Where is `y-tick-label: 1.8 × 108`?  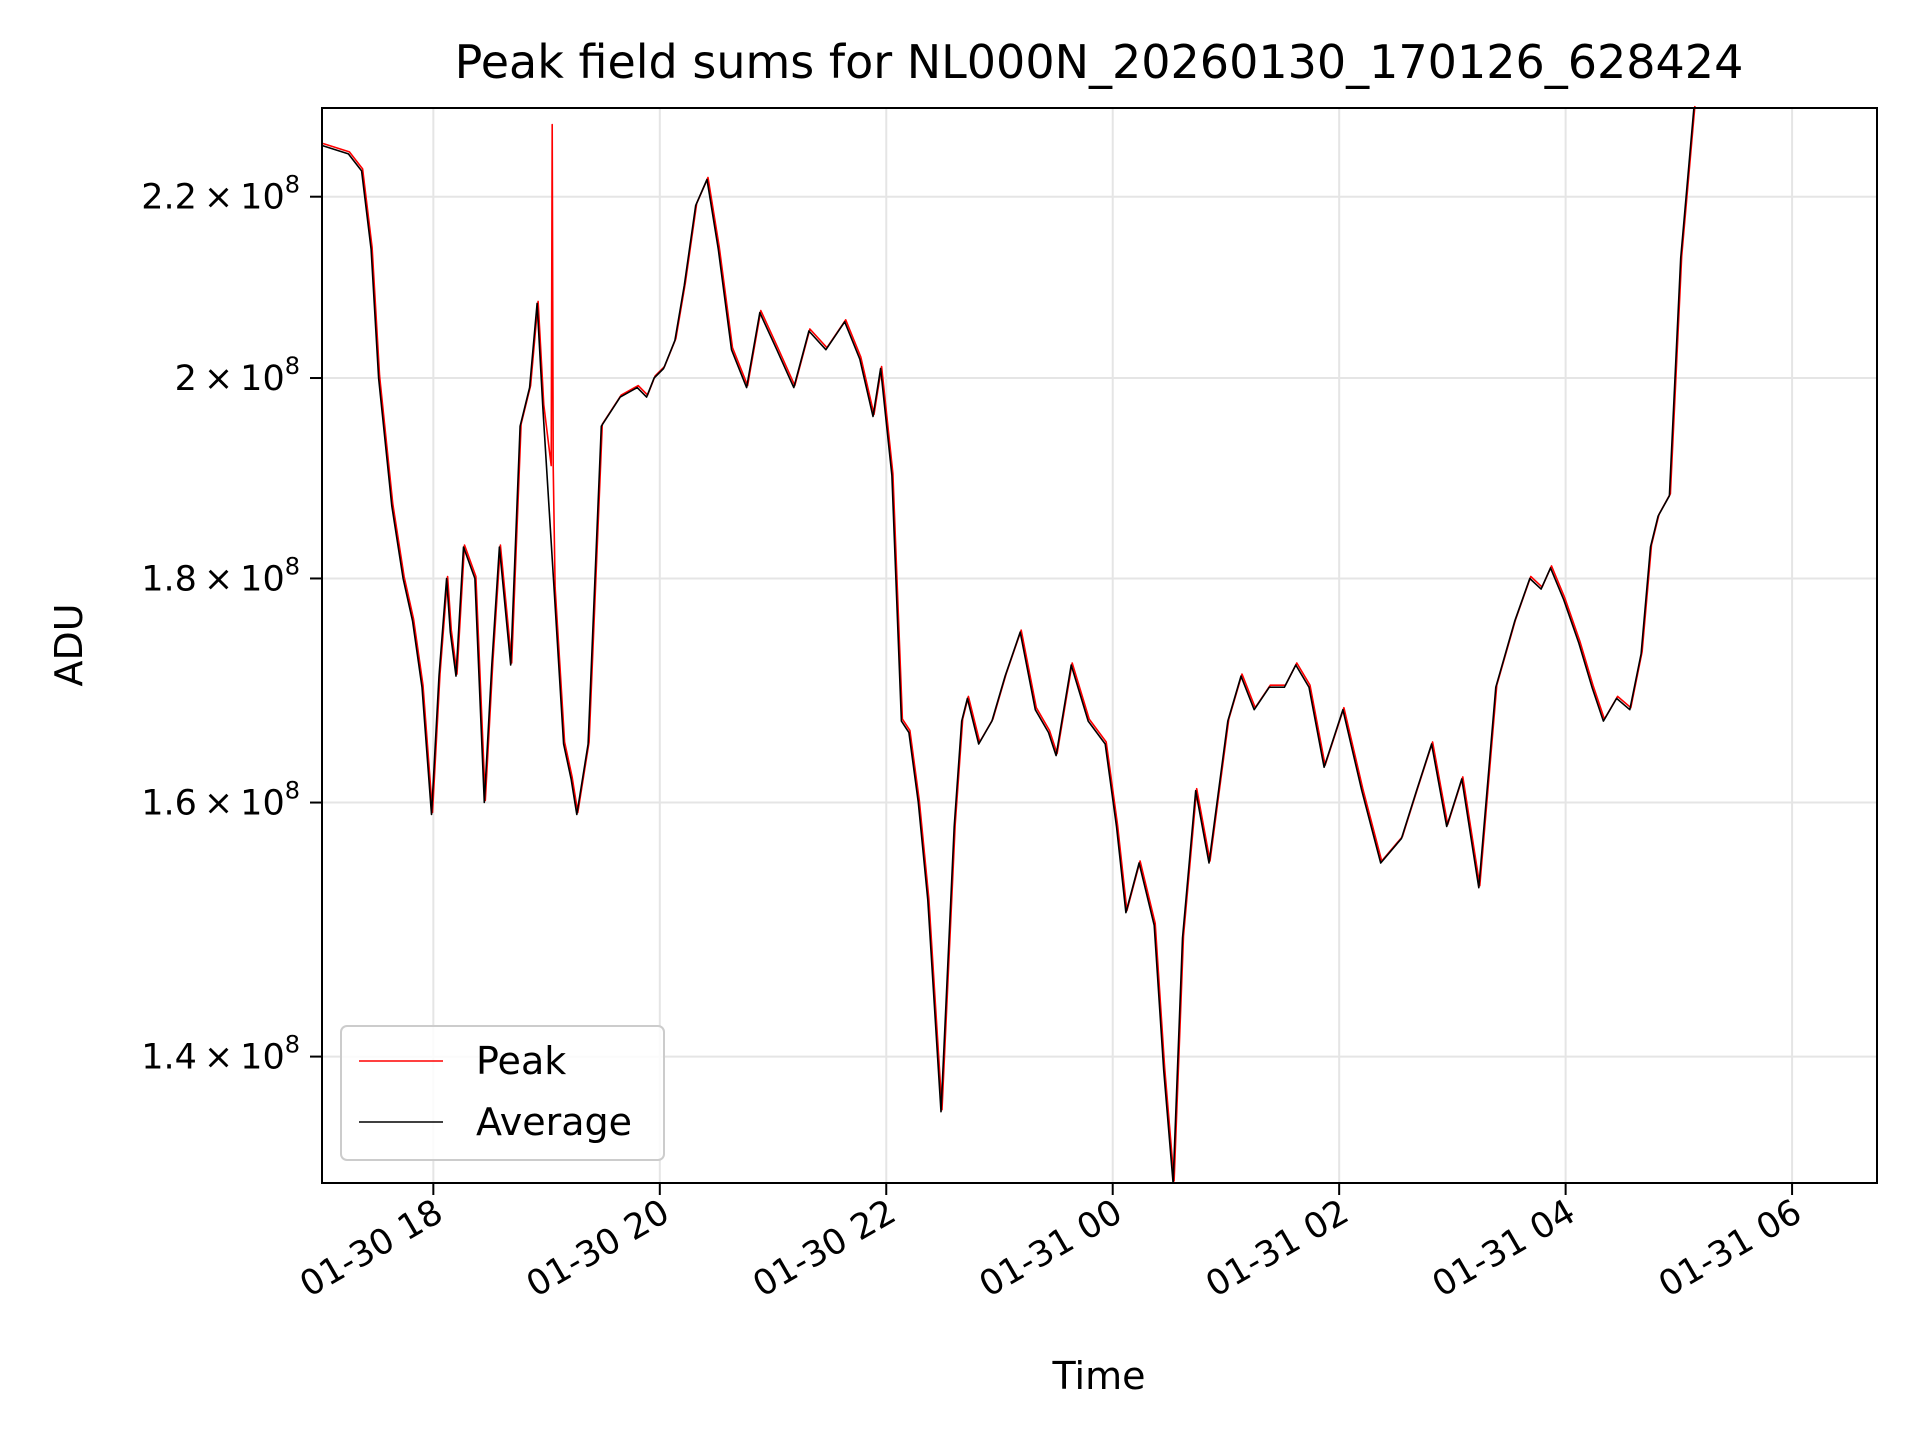
y-tick-label: 1.8 × 108 is located at coordinates (220, 575).